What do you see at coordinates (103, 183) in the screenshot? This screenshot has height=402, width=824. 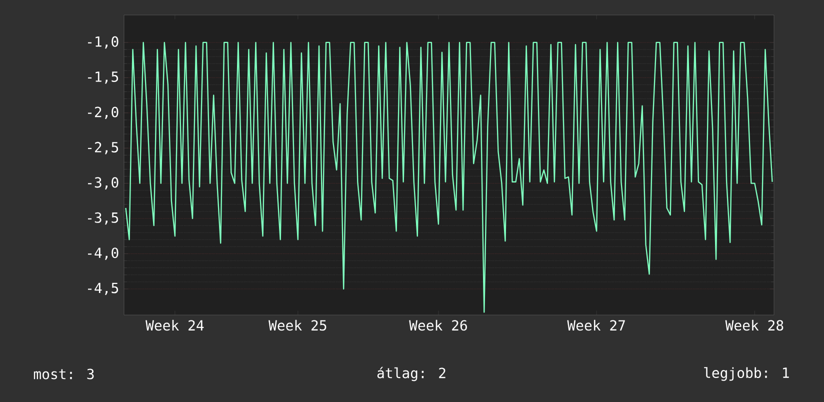 I see `y-tick-label: -3,0` at bounding box center [103, 183].